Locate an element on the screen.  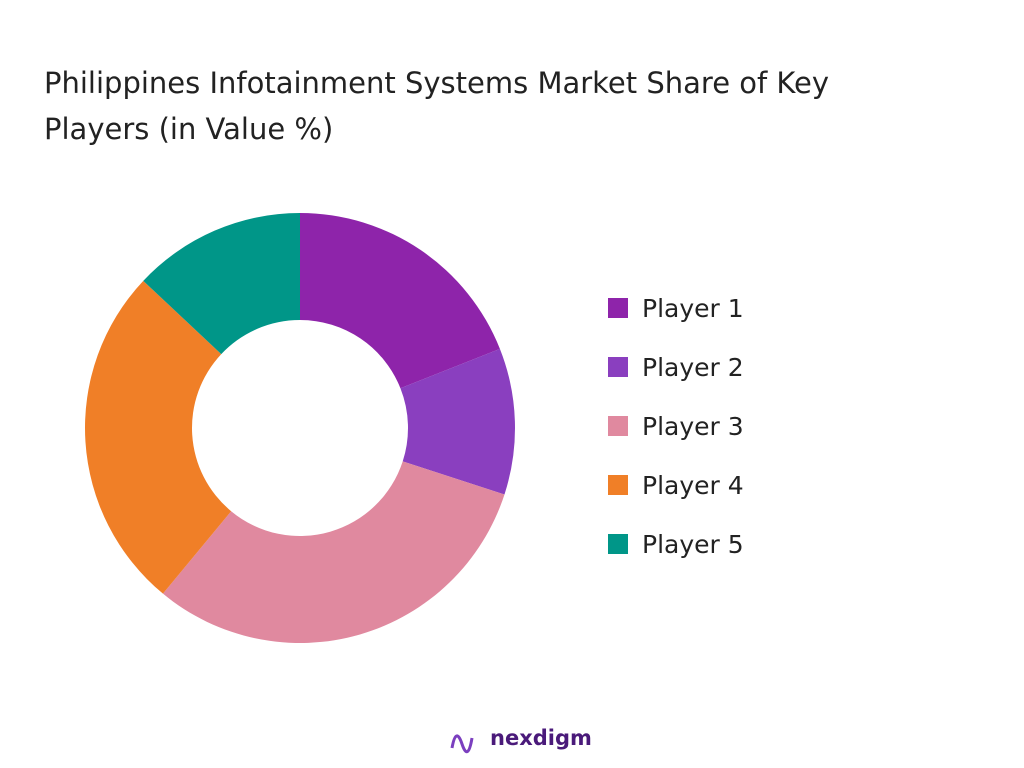
legend-label: Player 1 is located at coordinates (693, 308).